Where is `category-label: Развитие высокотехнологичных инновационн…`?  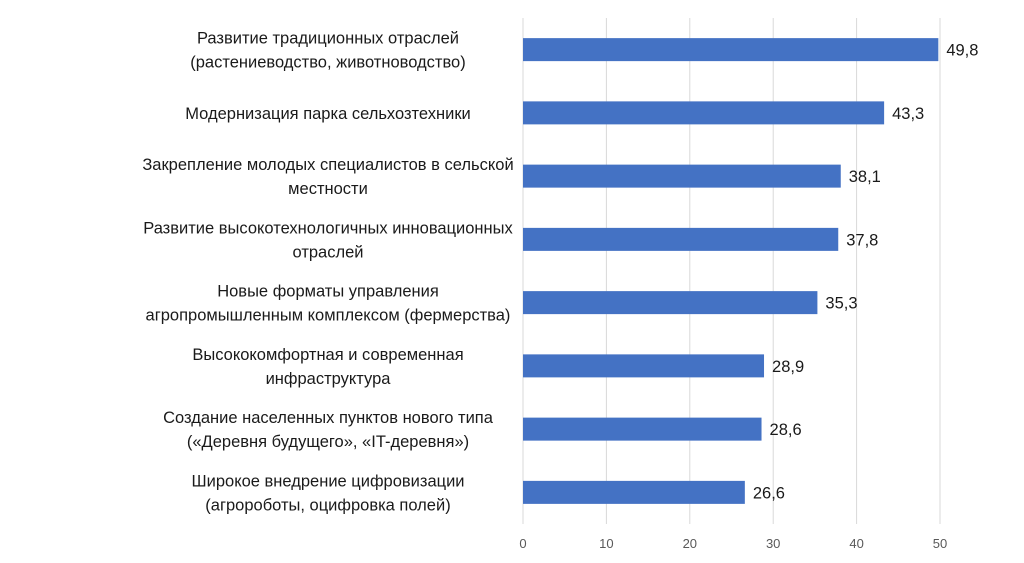
category-label: Развитие высокотехнологичных инновационн… is located at coordinates (328, 240).